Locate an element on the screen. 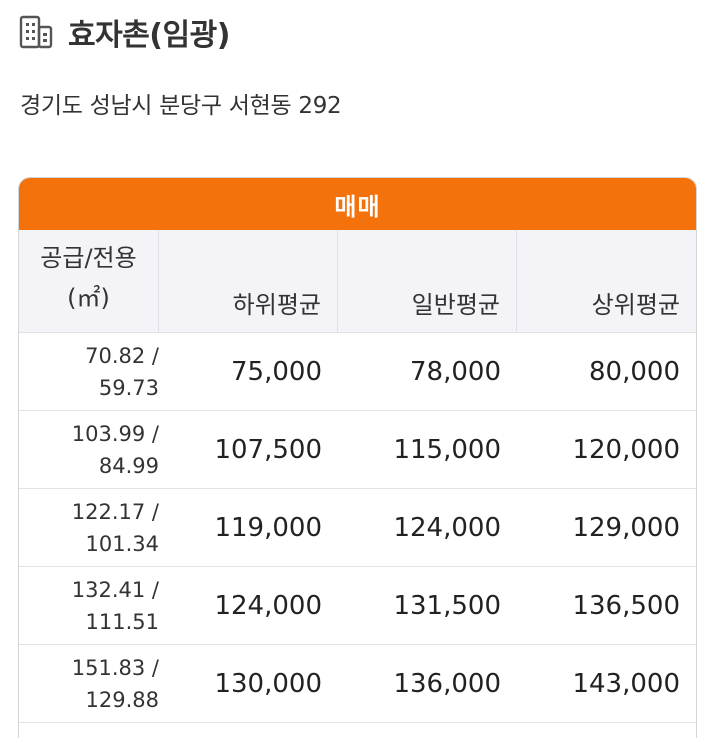  high-price-cell: 136,500 is located at coordinates (626, 605).